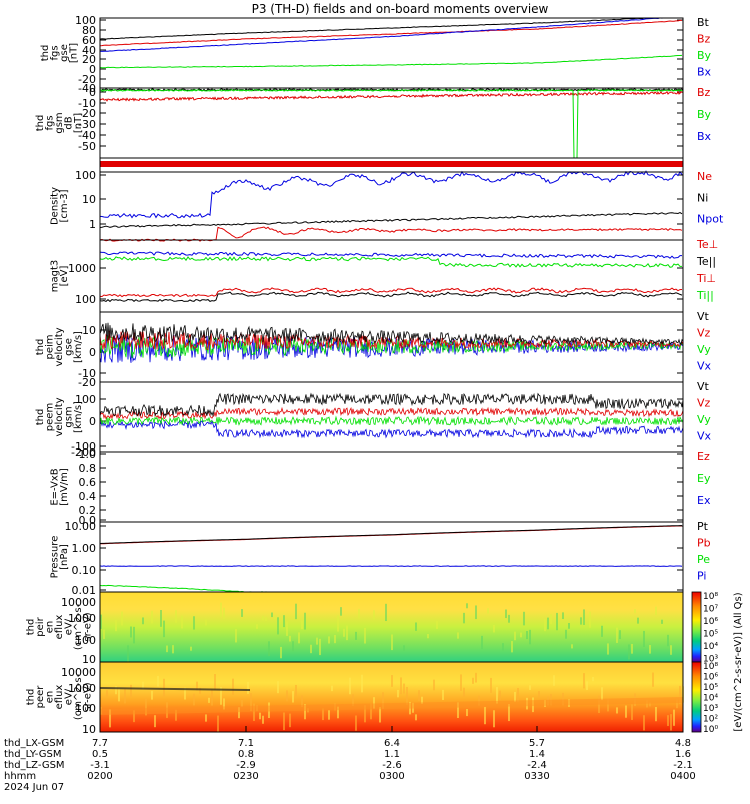 The height and width of the screenshot is (804, 750). Describe the element at coordinates (59, 346) in the screenshot. I see `panel-ylabel: thdpeimvelocitygse[km/s]` at that location.